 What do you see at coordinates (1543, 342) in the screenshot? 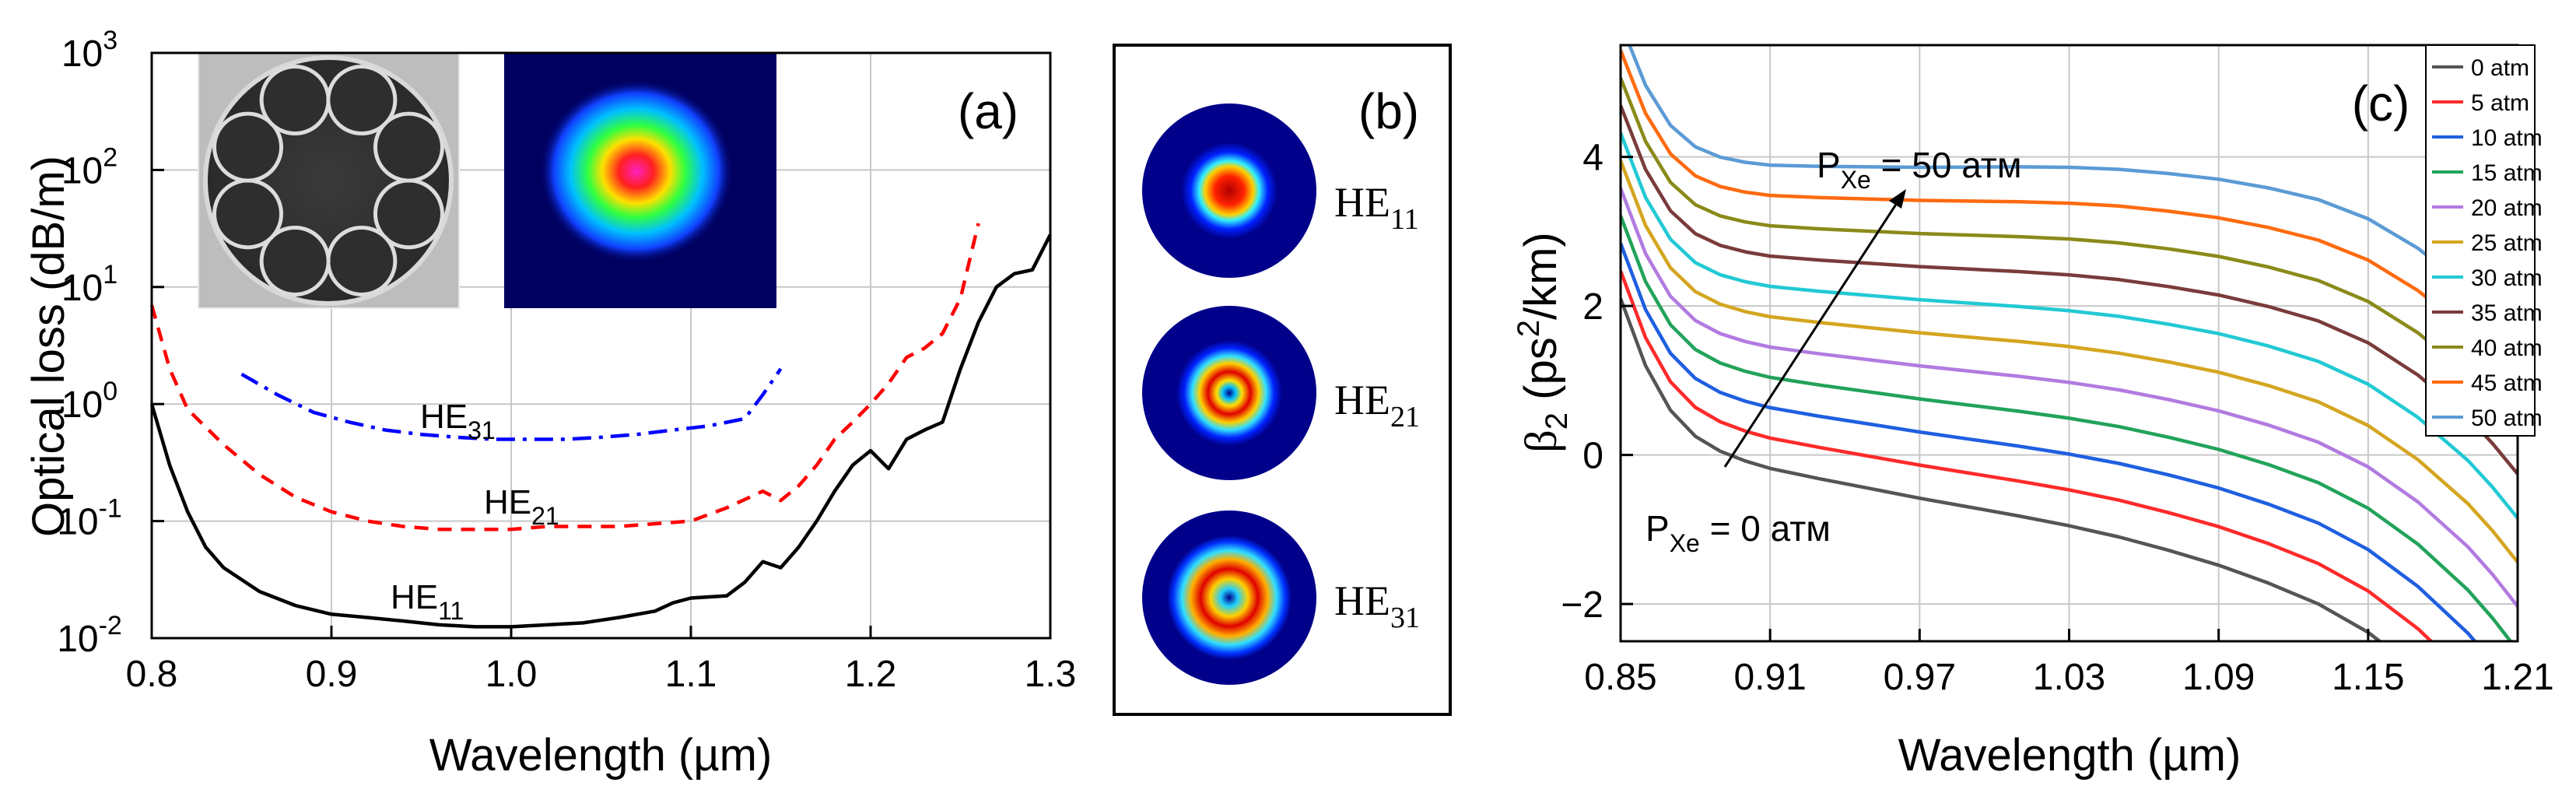
I see `panel-c-y-axis-label: β2 (ps2/km)` at bounding box center [1543, 342].